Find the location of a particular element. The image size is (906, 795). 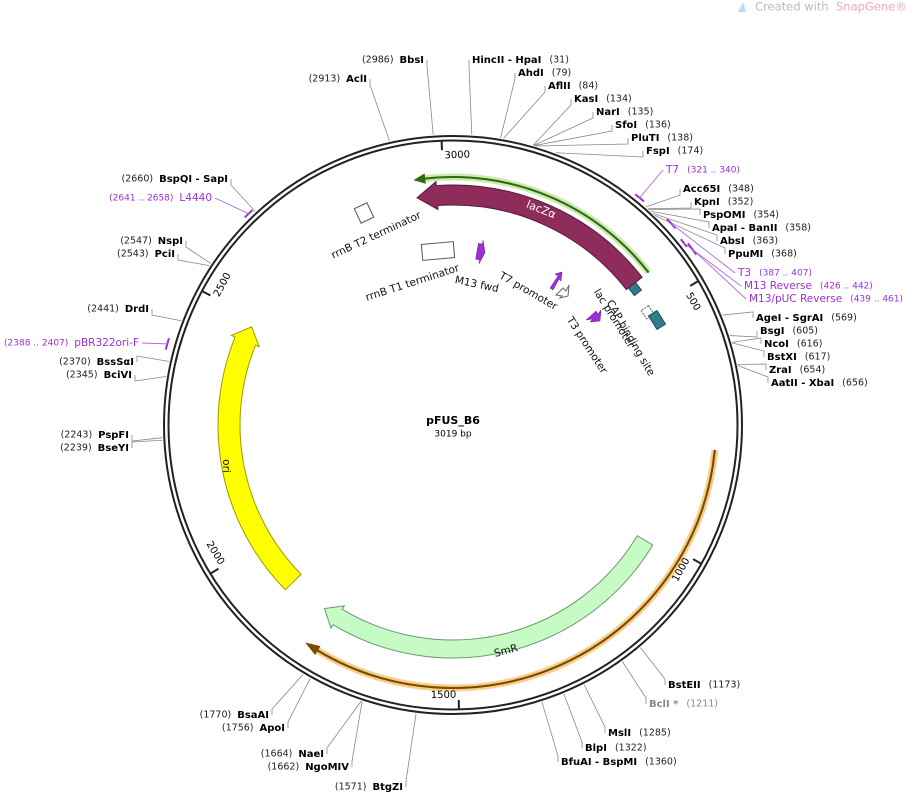

site-position: (654) is located at coordinates (813, 370).